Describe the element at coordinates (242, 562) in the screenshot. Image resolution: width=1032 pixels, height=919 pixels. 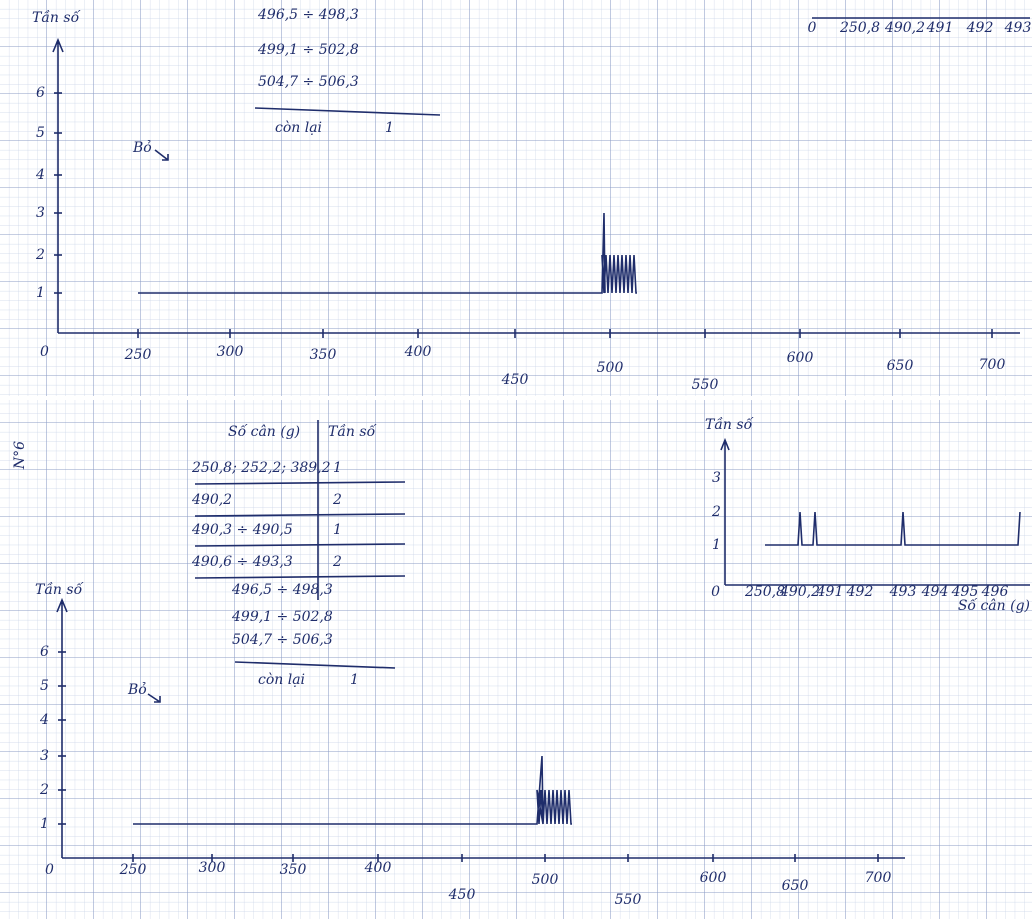
I see `table-cell: 490,6 ÷ 493,3` at that location.